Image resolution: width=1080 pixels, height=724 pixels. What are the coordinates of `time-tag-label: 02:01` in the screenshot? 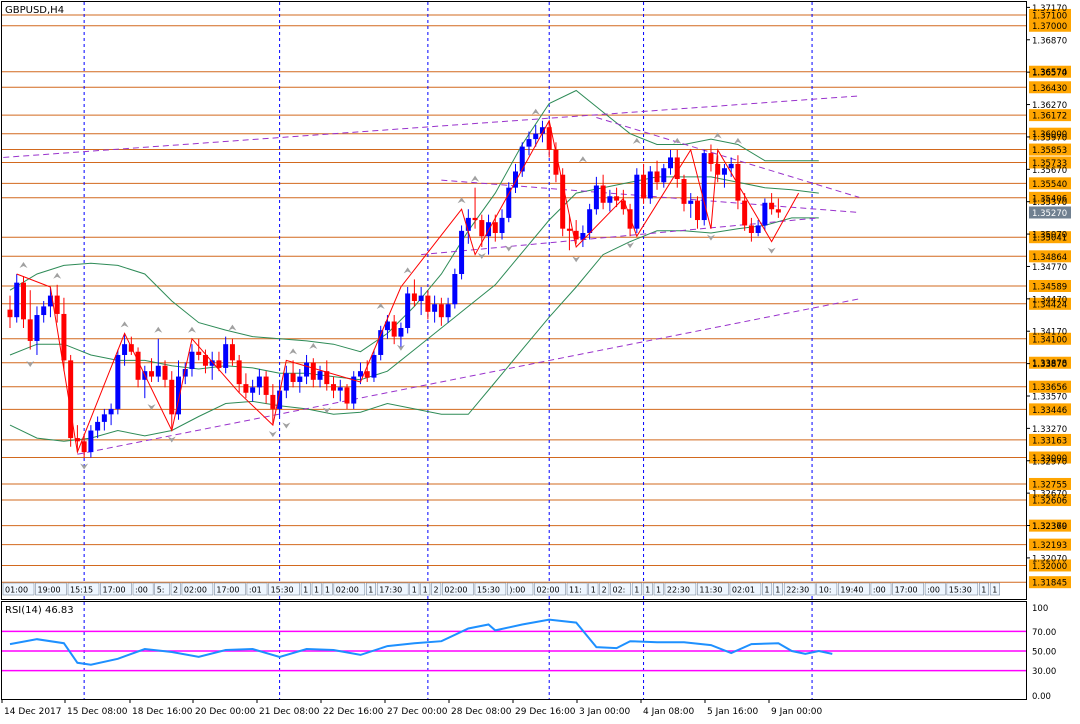 It's located at (743, 590).